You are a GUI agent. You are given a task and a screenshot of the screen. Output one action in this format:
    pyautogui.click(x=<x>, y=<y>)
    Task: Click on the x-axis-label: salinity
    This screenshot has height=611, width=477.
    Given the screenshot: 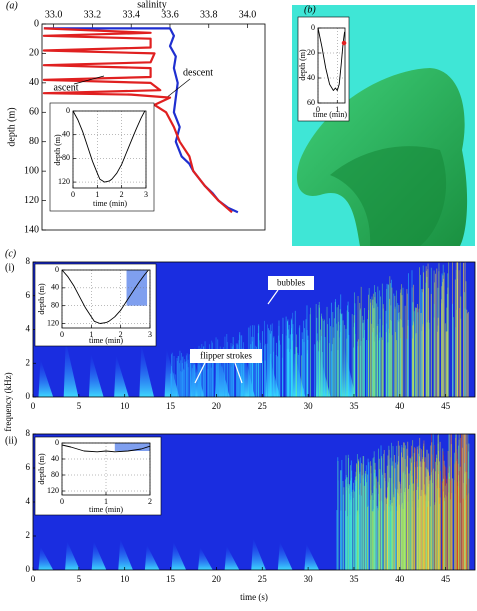 What is the action you would take?
    pyautogui.click(x=151, y=5)
    